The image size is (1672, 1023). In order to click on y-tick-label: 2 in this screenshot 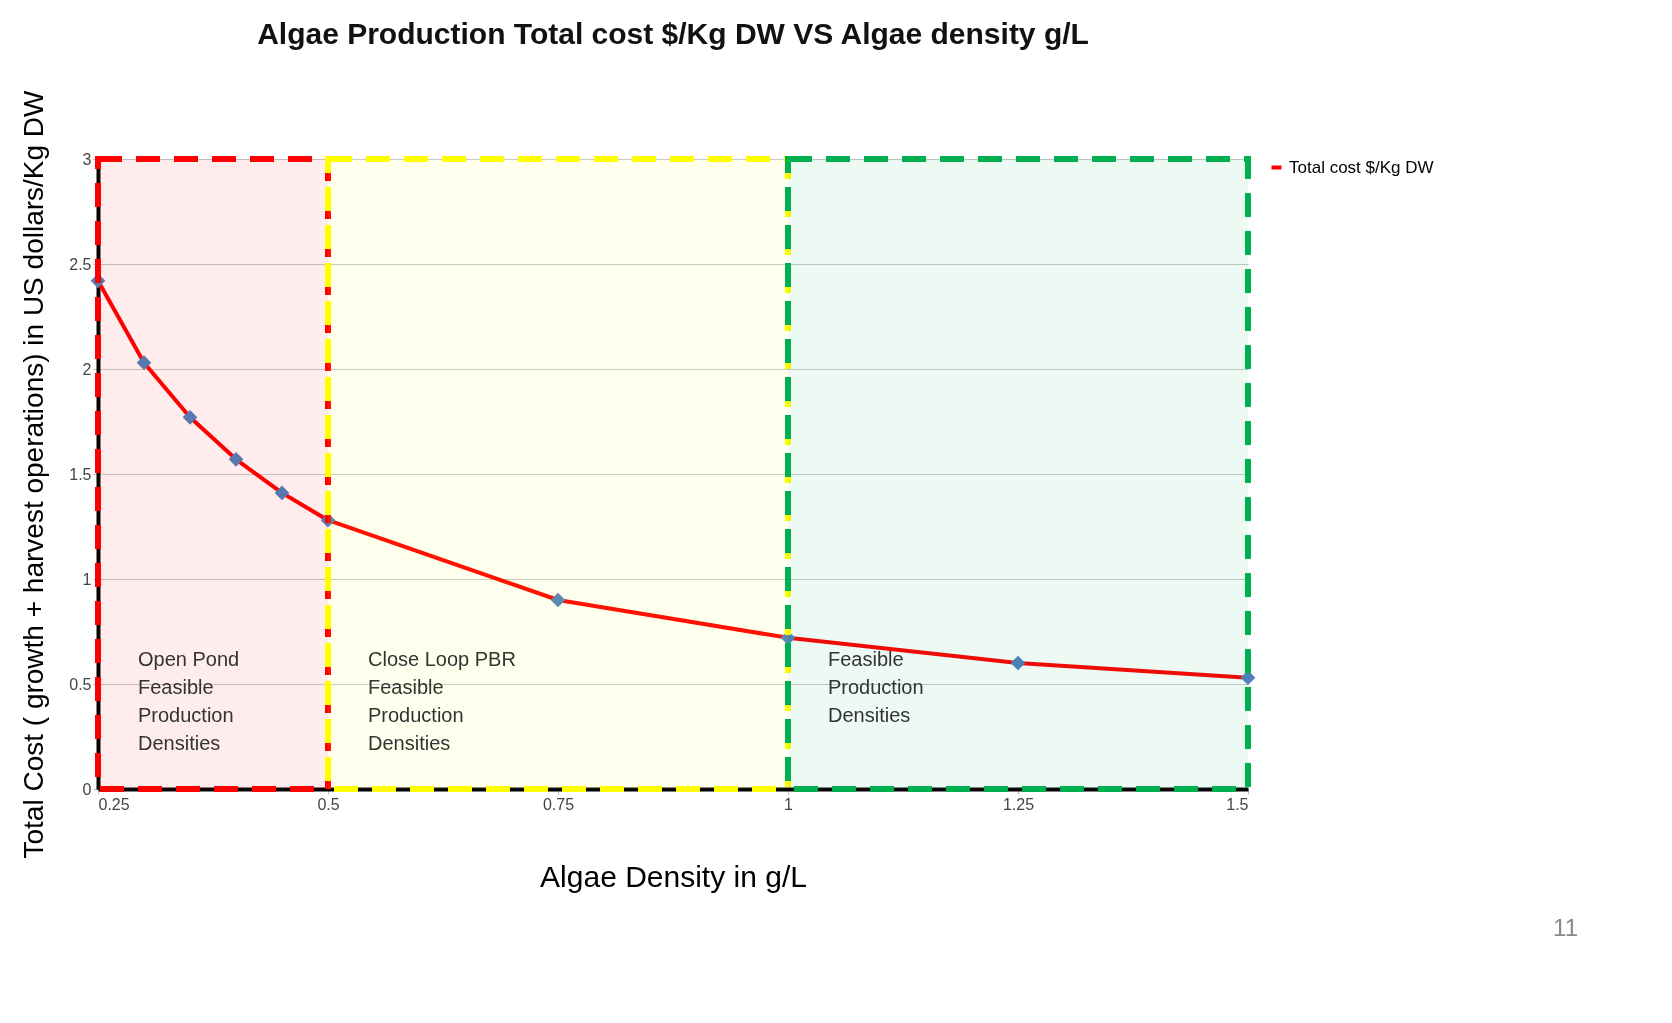, I will do `click(87, 369)`.